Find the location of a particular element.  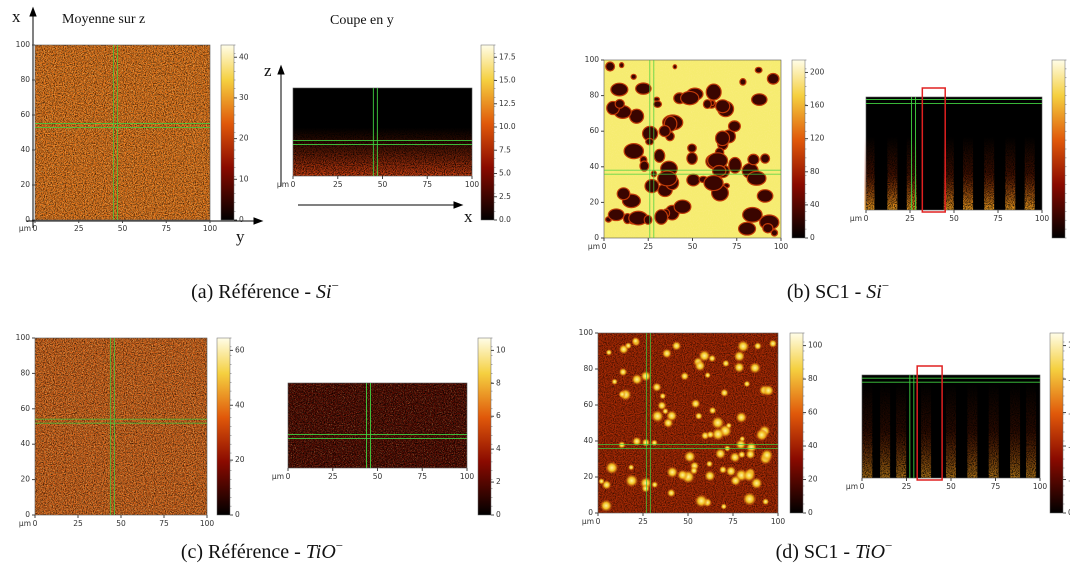

colorbar-tick-label: 8 is located at coordinates (498, 382).